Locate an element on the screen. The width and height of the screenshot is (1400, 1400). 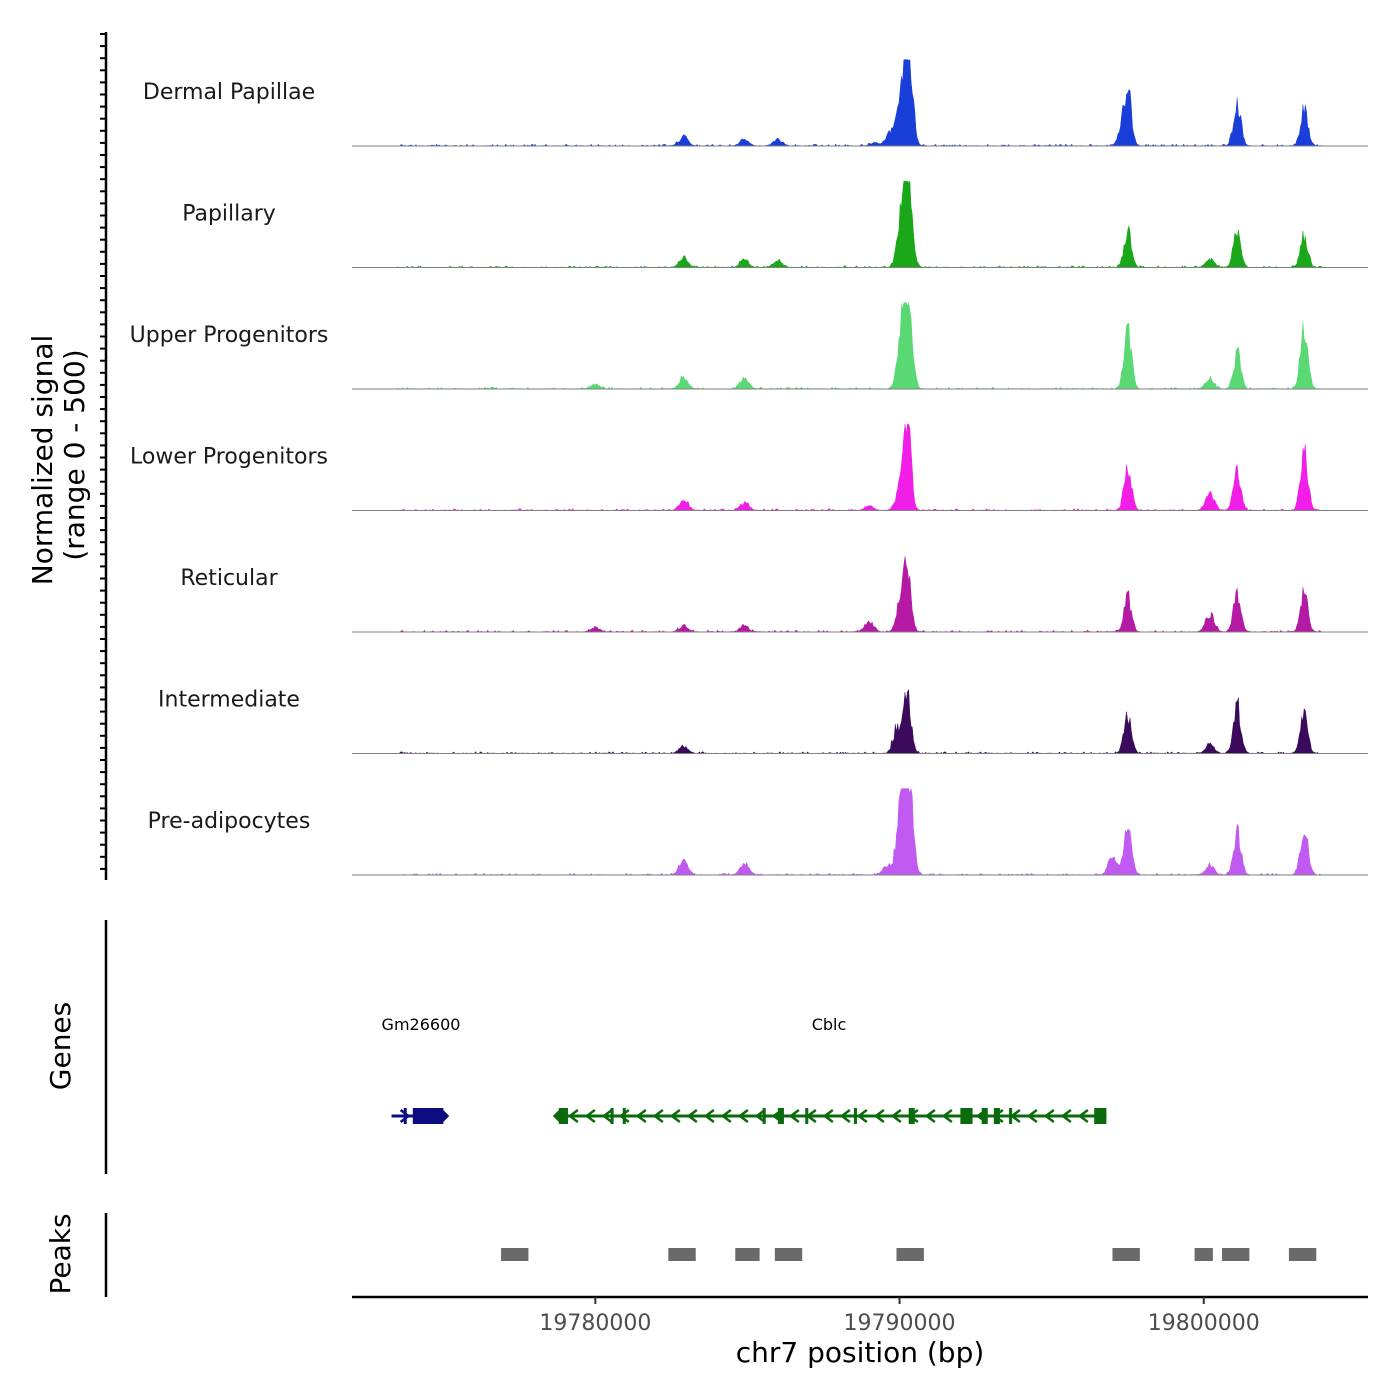
track-pre-adipocytes: Pre-adipocytes is located at coordinates (758, 832).